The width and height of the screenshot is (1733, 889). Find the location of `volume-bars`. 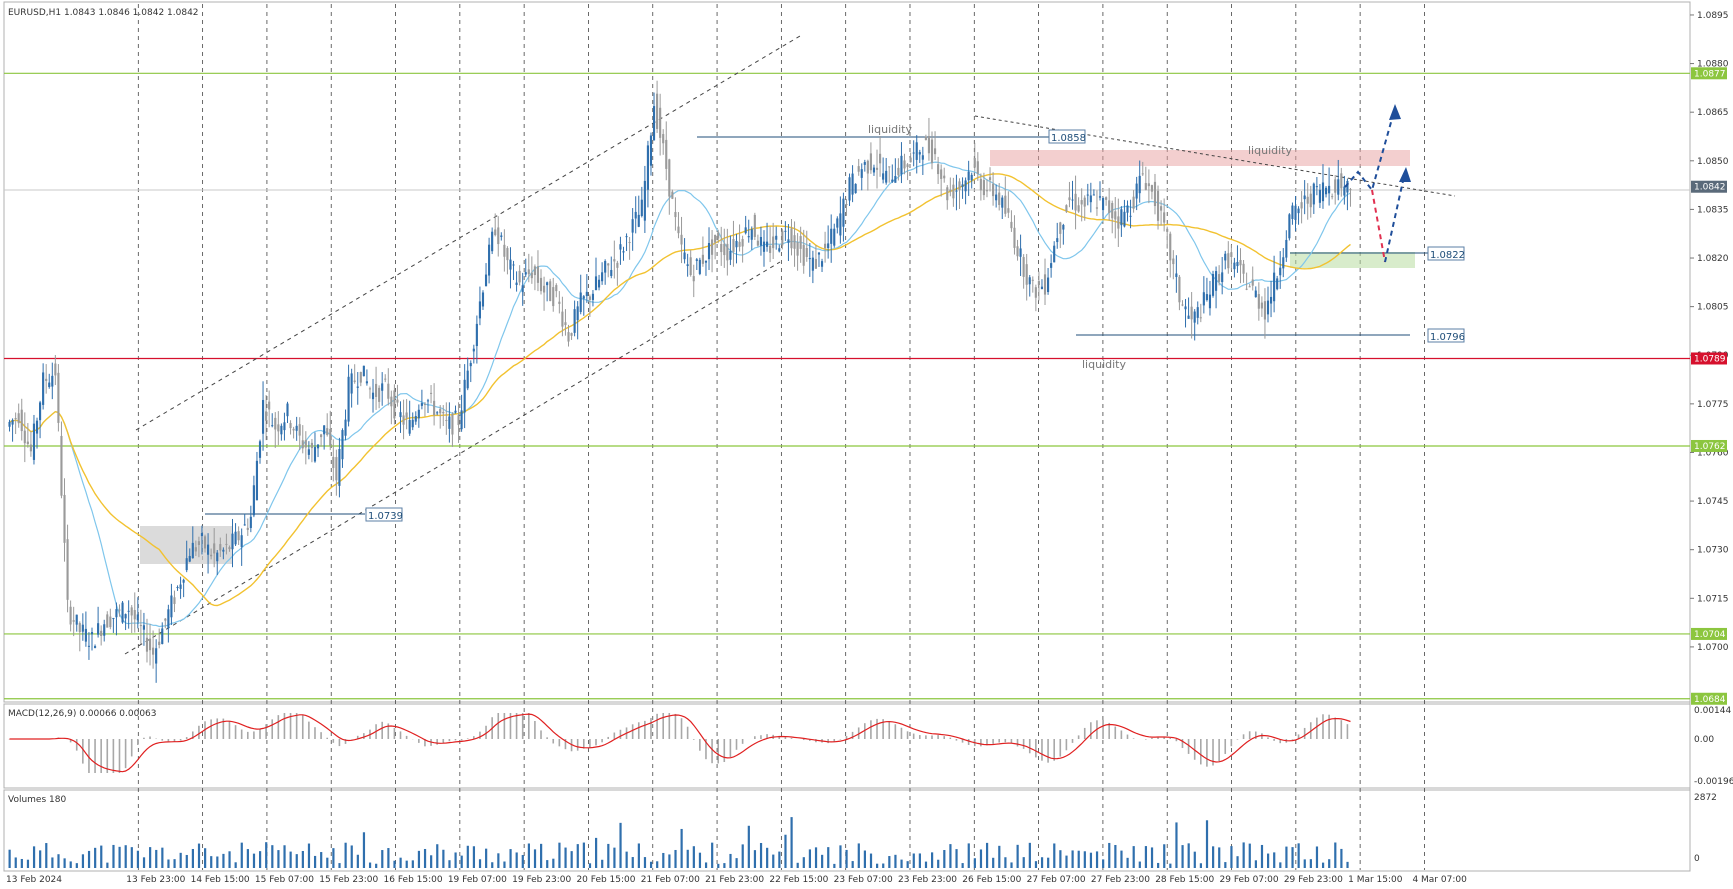

volume-bars is located at coordinates (678, 842).